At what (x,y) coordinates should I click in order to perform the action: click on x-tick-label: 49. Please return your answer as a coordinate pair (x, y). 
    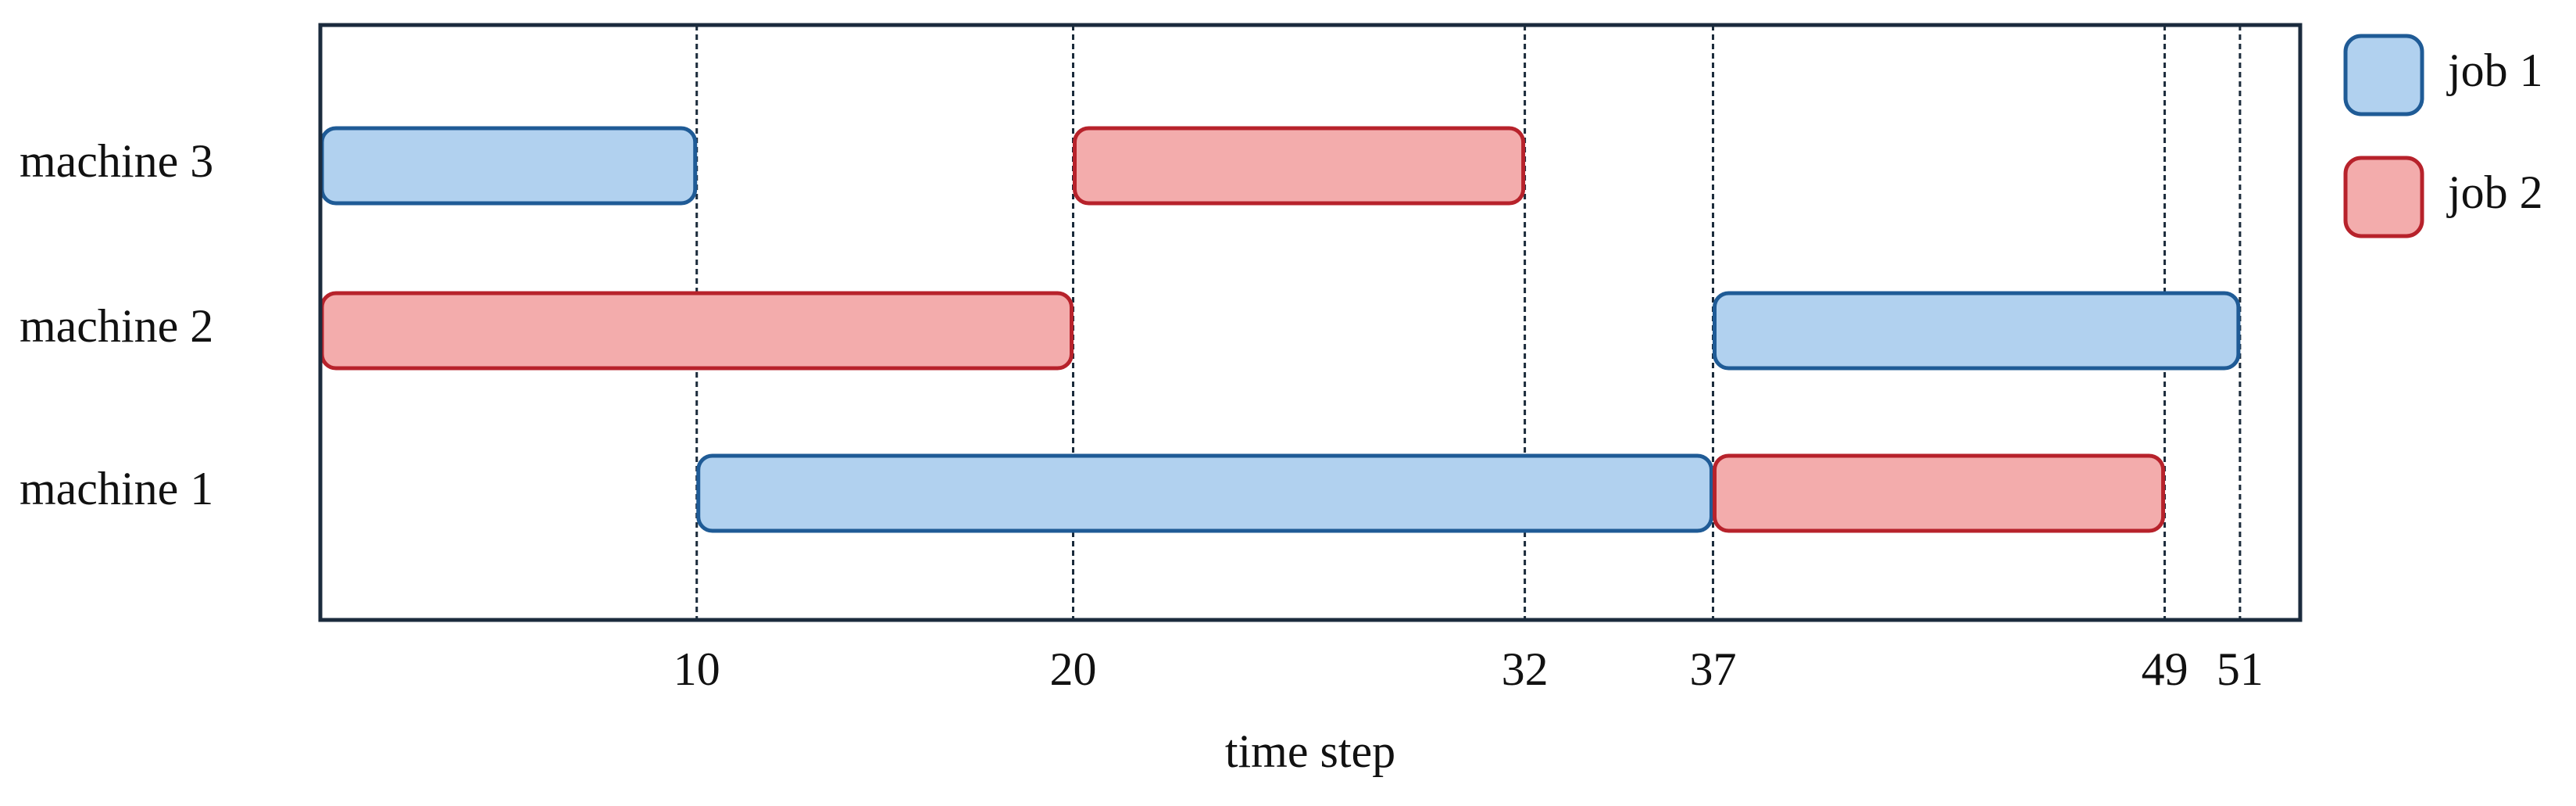
    Looking at the image, I should click on (2165, 669).